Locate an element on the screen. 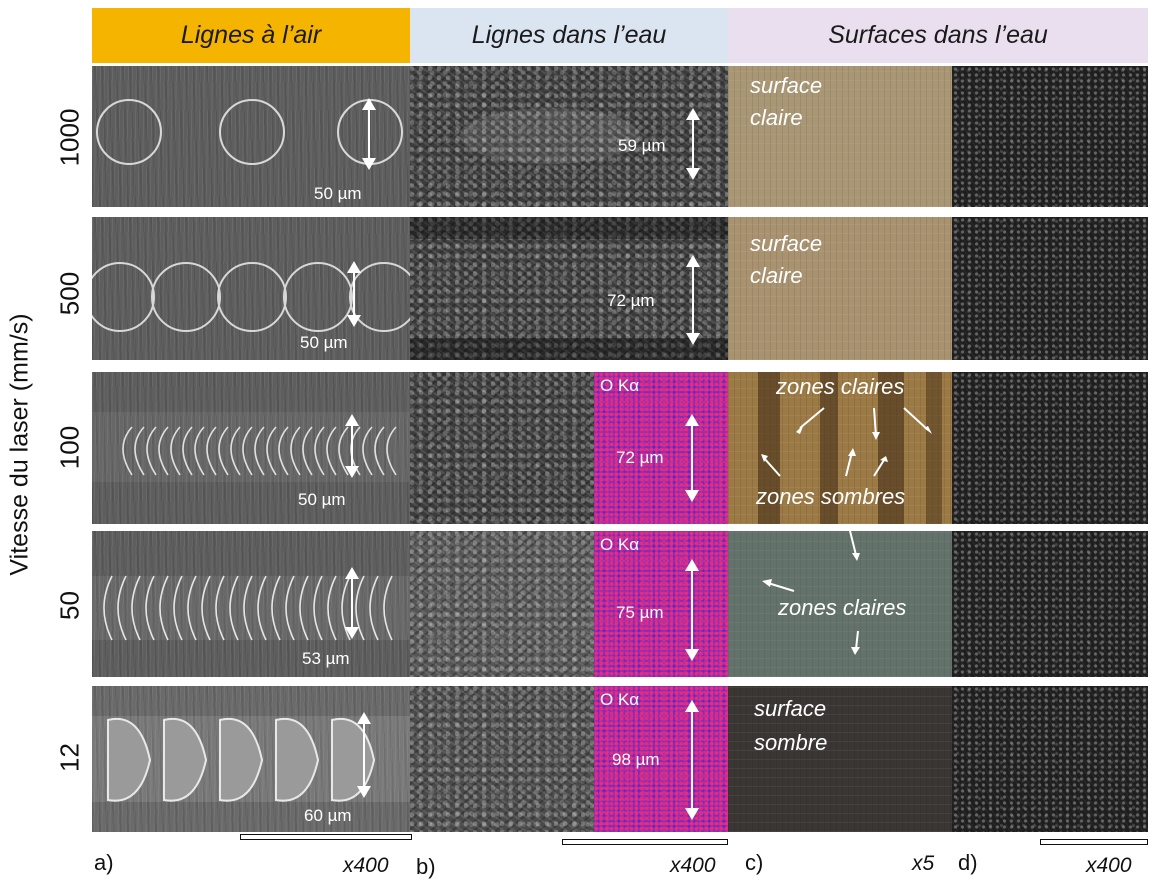  width-label: 53 µm is located at coordinates (326, 658).